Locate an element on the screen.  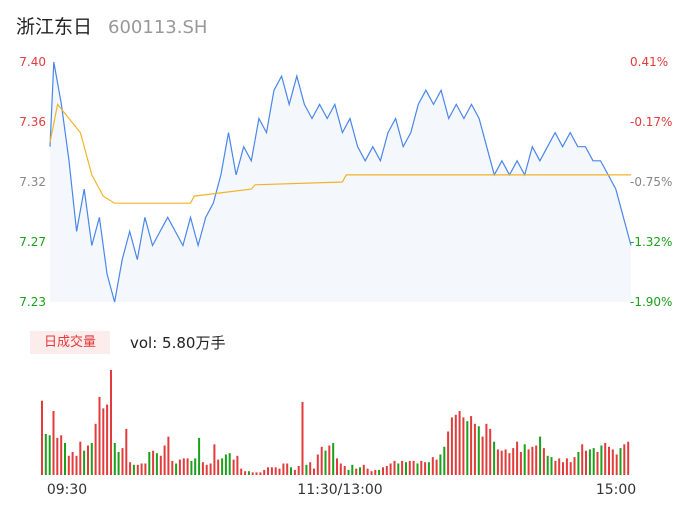
percent-tick-label: -1.32% is located at coordinates (651, 242).